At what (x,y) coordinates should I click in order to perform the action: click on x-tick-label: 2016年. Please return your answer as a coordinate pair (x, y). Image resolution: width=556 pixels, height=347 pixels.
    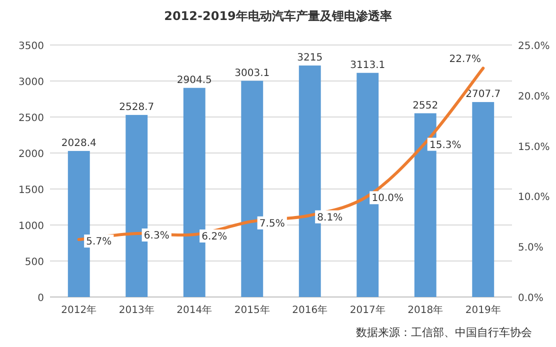
    Looking at the image, I should click on (310, 310).